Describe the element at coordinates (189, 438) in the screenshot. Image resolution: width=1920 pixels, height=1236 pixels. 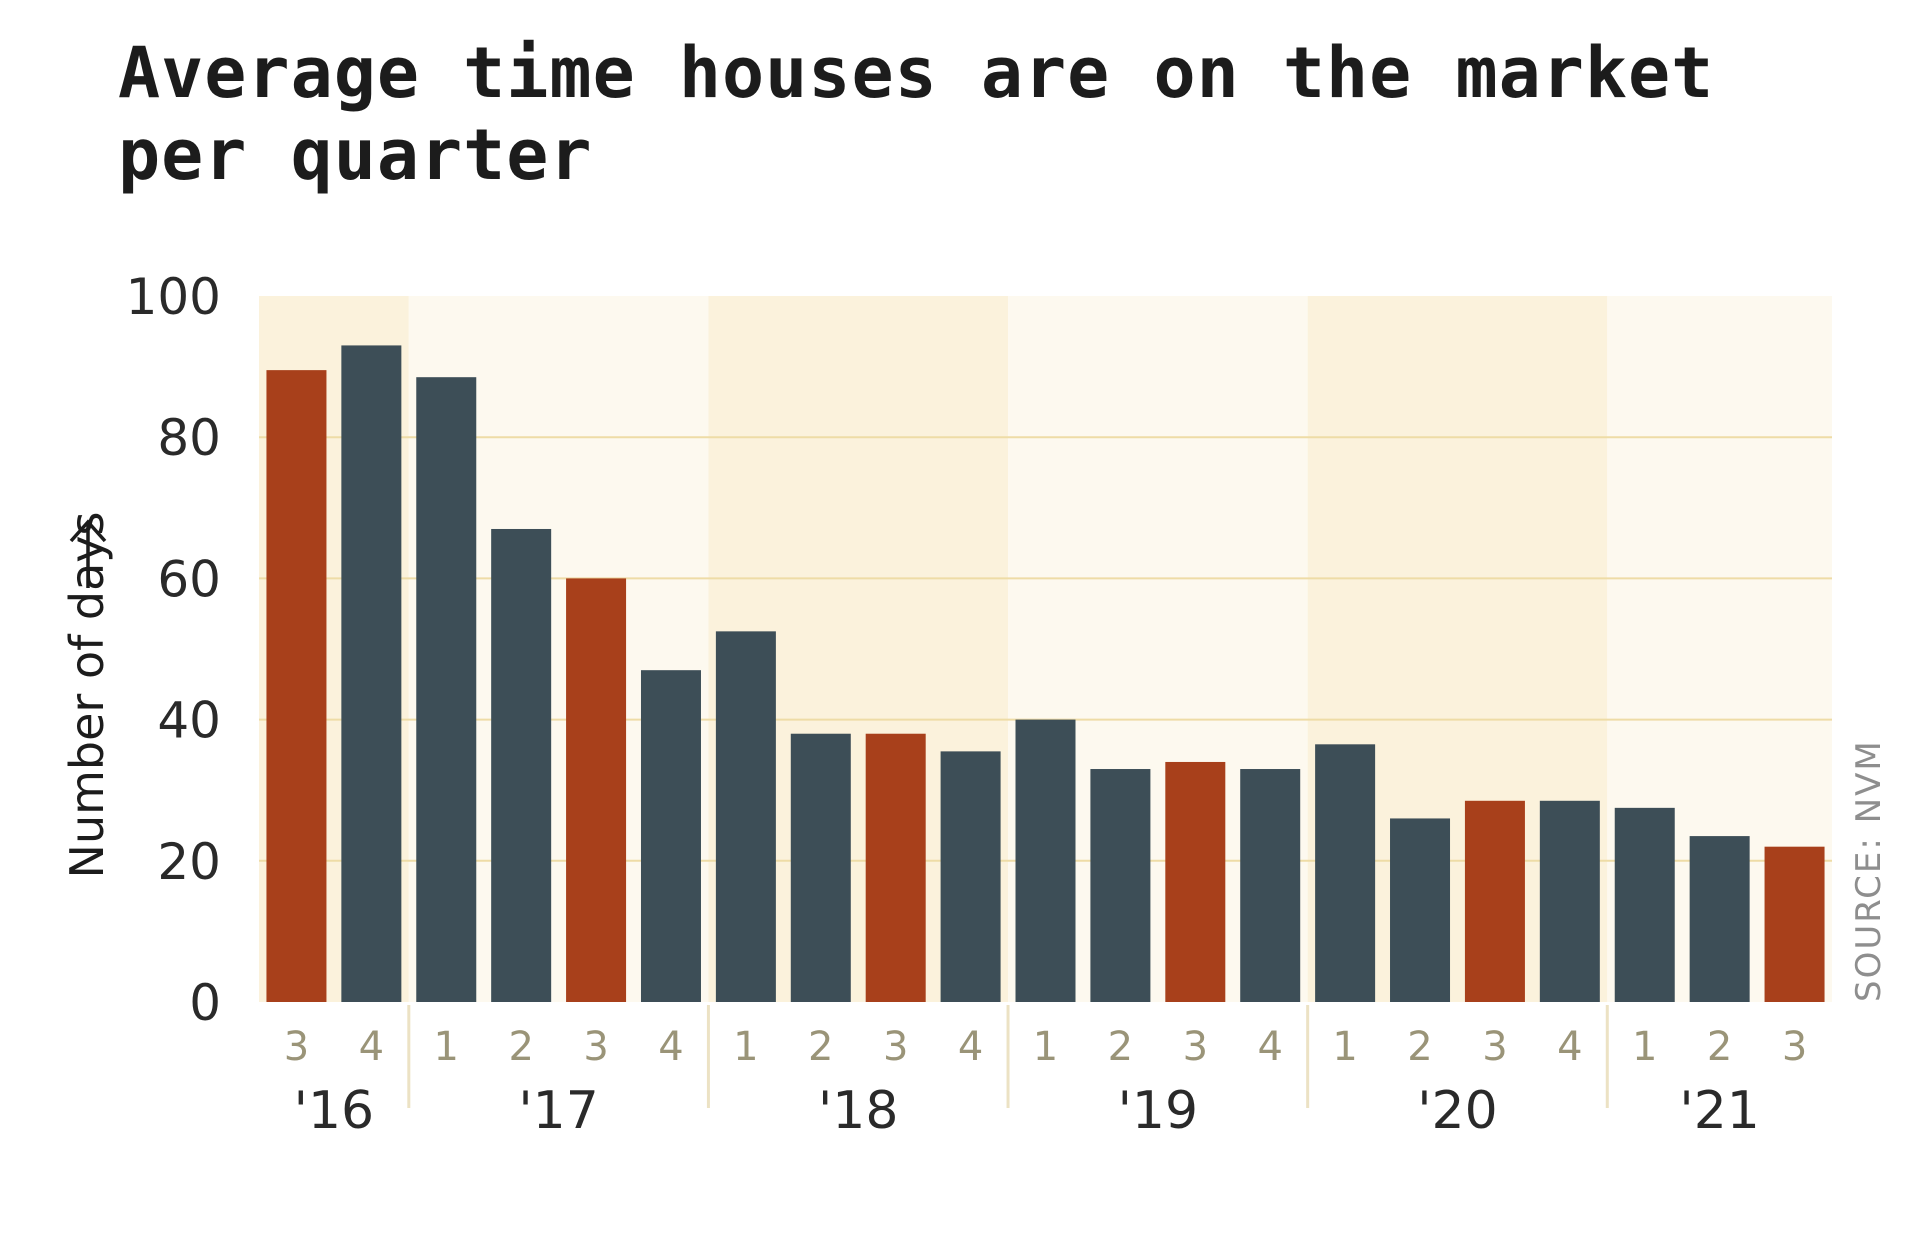
I see `y-tick-label: 80` at that location.